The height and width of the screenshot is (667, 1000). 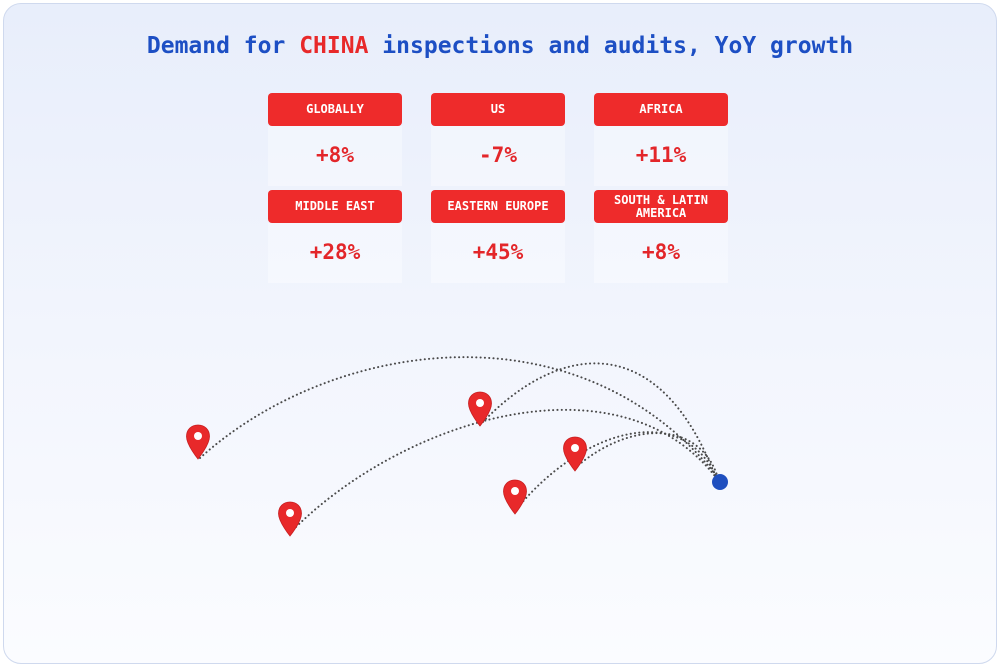 What do you see at coordinates (661, 206) in the screenshot?
I see `region-label: SOUTH & LATIN AMERICA` at bounding box center [661, 206].